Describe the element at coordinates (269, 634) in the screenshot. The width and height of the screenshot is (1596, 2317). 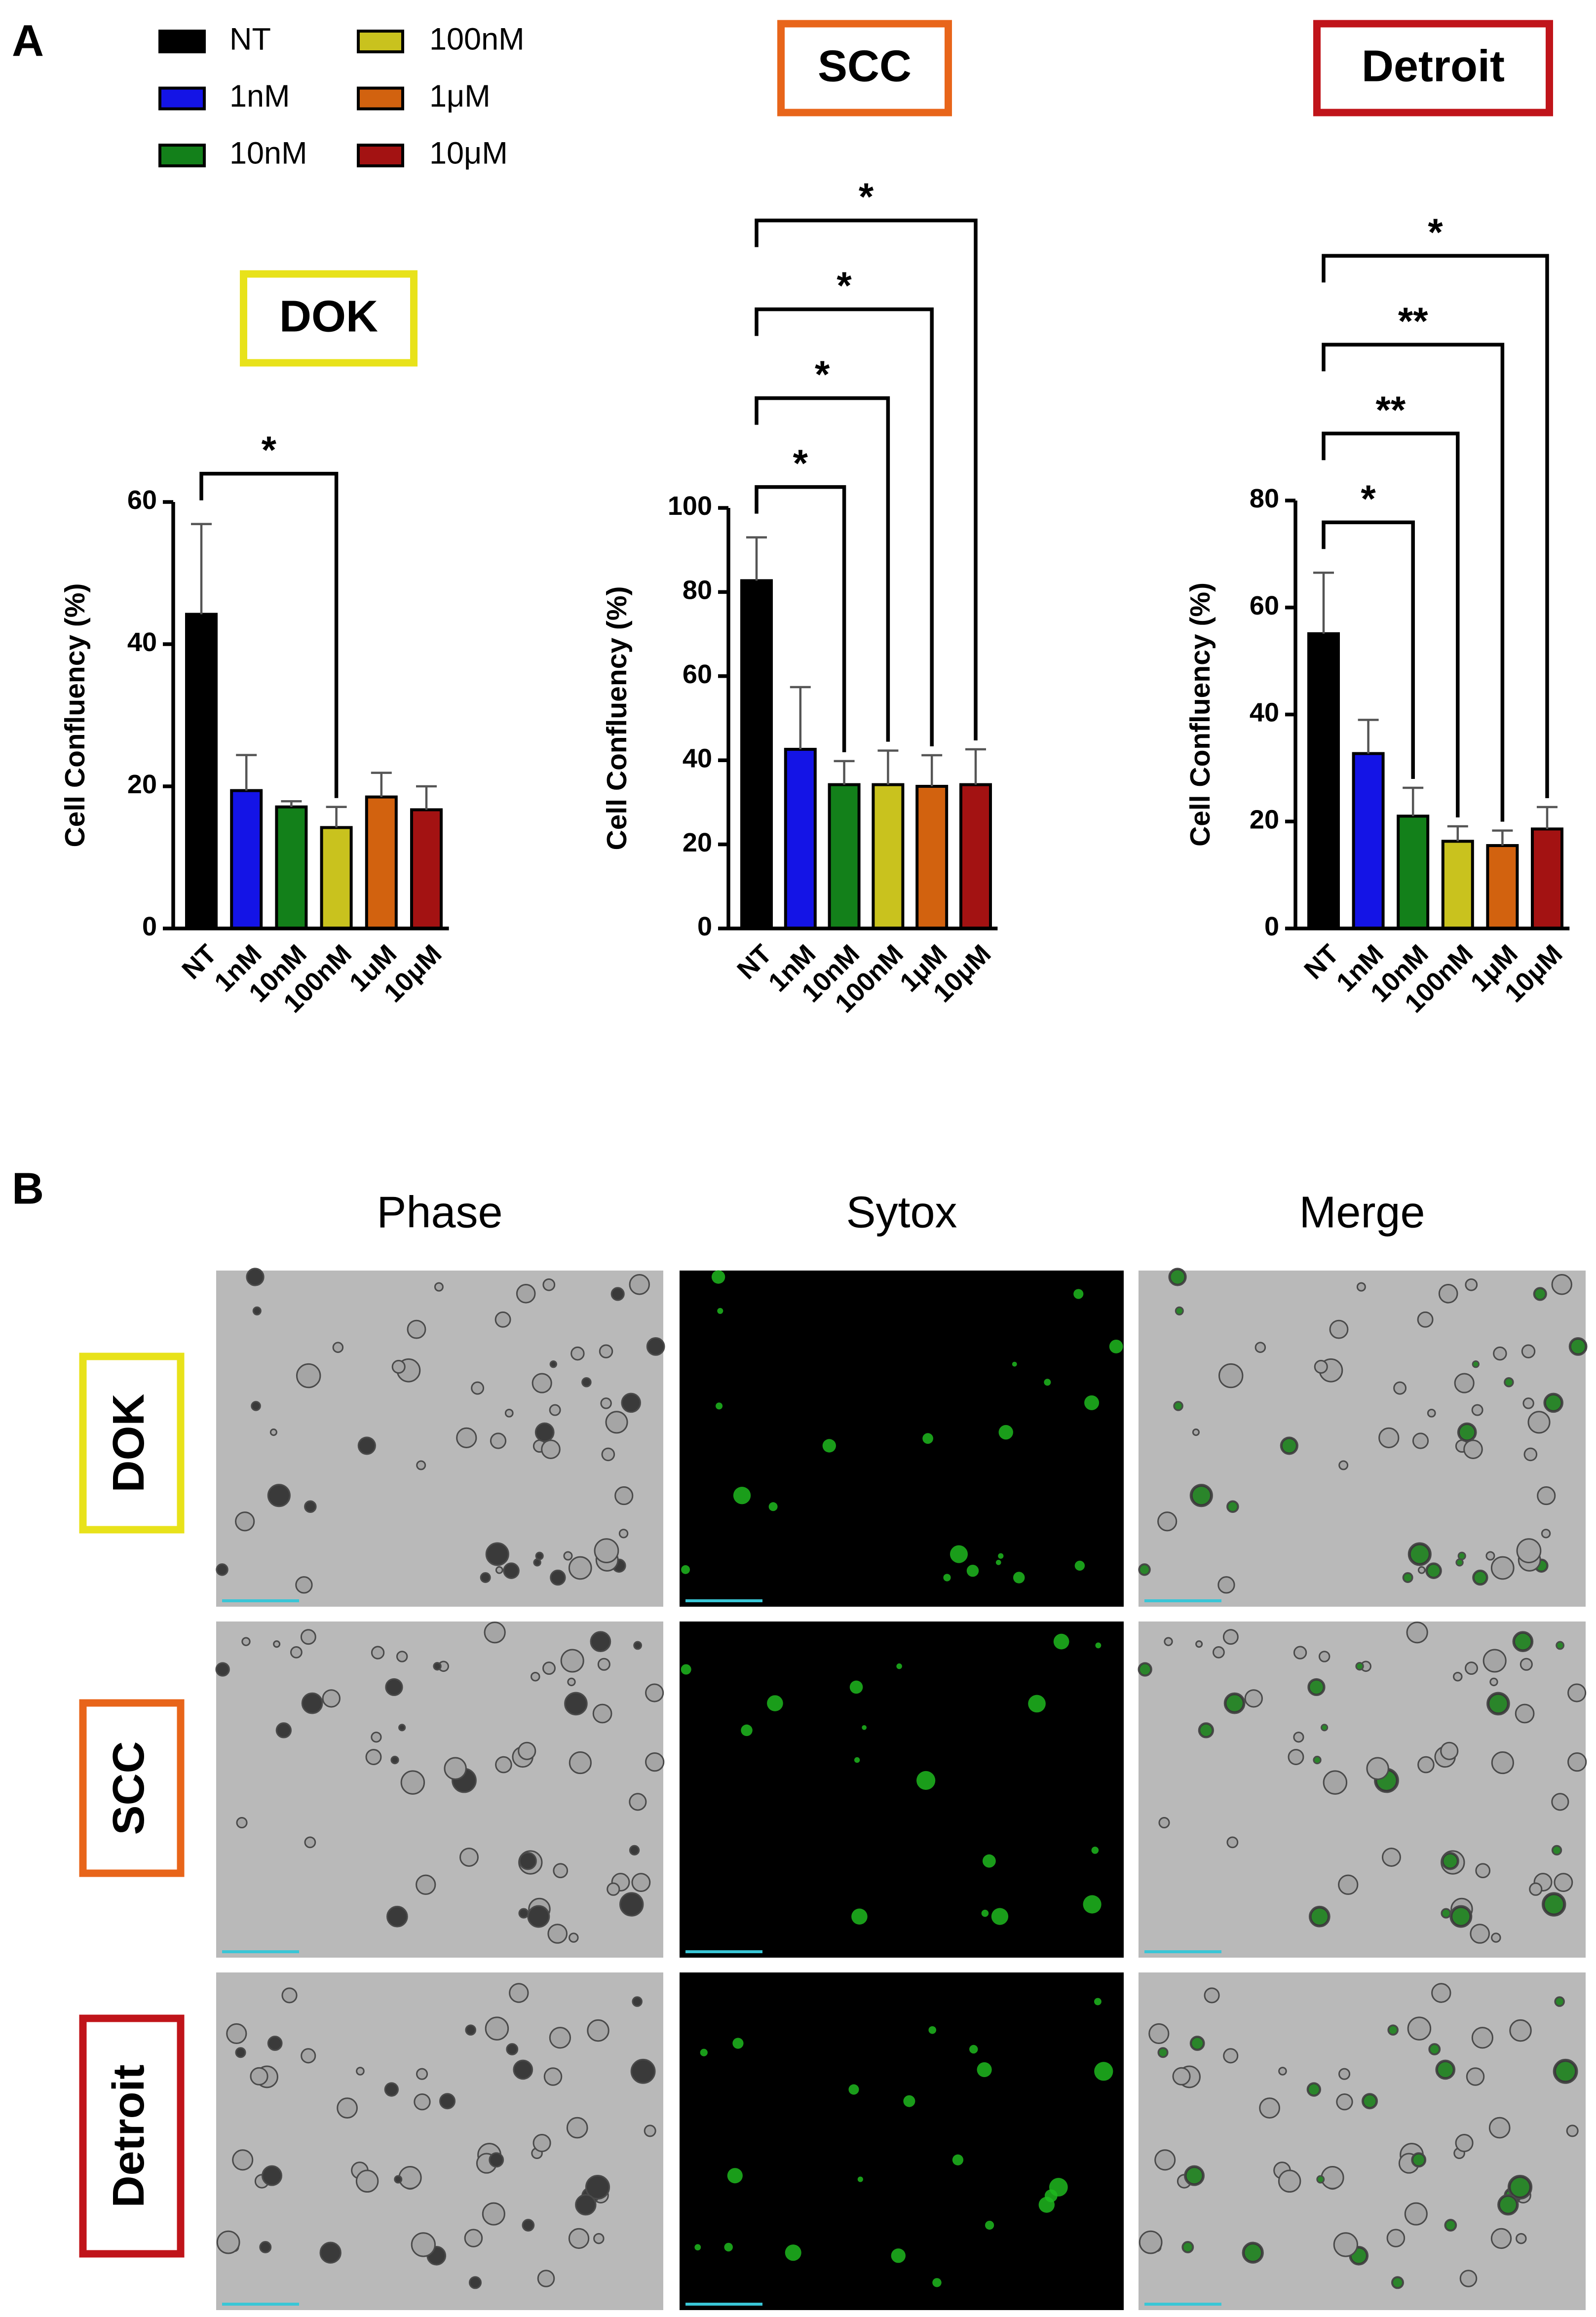
I see `significance-bracket` at that location.